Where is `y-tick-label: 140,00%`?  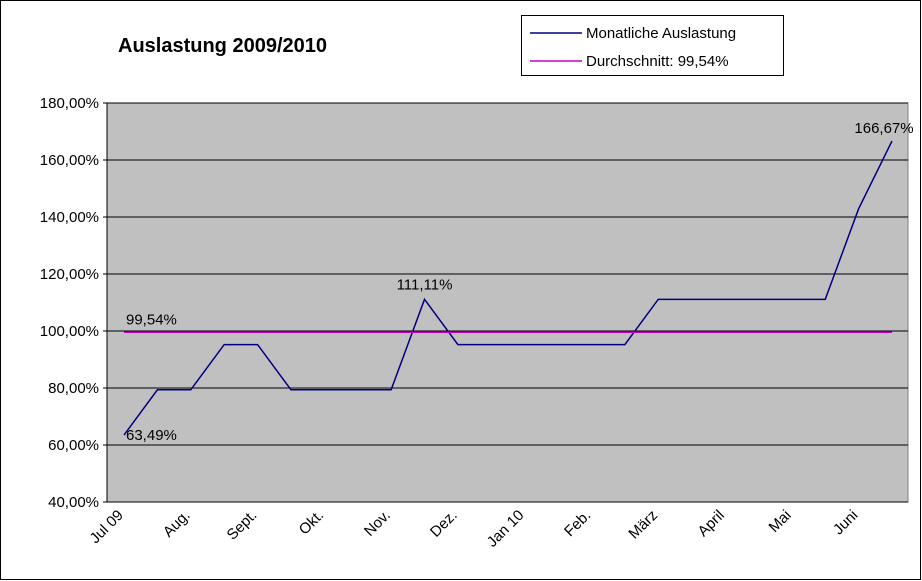
y-tick-label: 140,00% is located at coordinates (69, 217).